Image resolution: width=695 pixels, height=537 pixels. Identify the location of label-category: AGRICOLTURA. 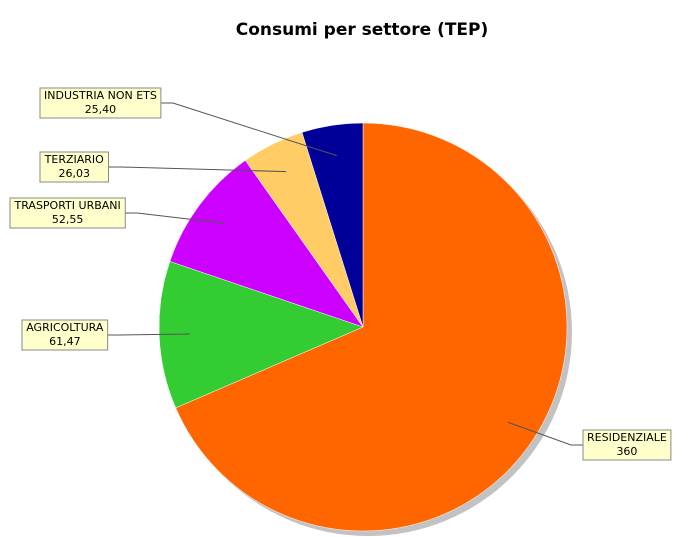
(65, 327).